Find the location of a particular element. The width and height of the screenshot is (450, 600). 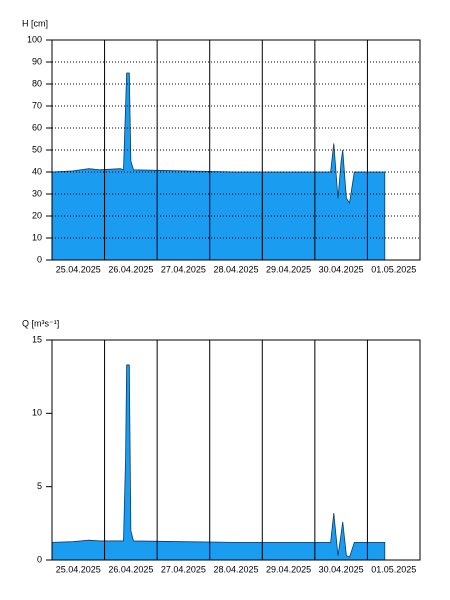

y-tick-label: 30 is located at coordinates (37, 193).